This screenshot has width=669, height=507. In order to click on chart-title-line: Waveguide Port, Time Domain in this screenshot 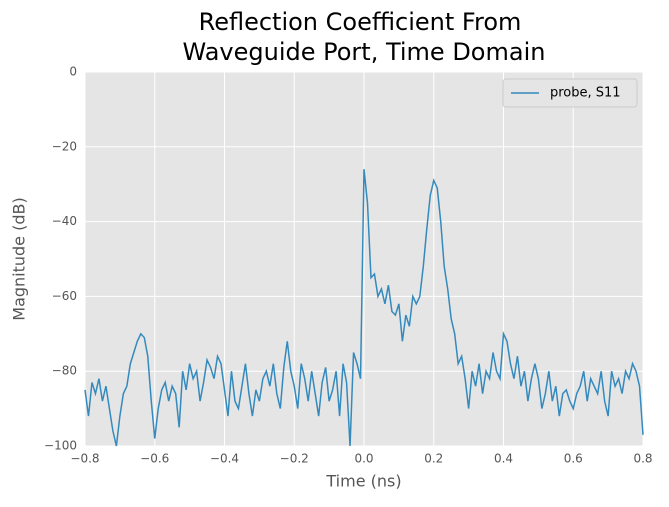, I will do `click(364, 52)`.